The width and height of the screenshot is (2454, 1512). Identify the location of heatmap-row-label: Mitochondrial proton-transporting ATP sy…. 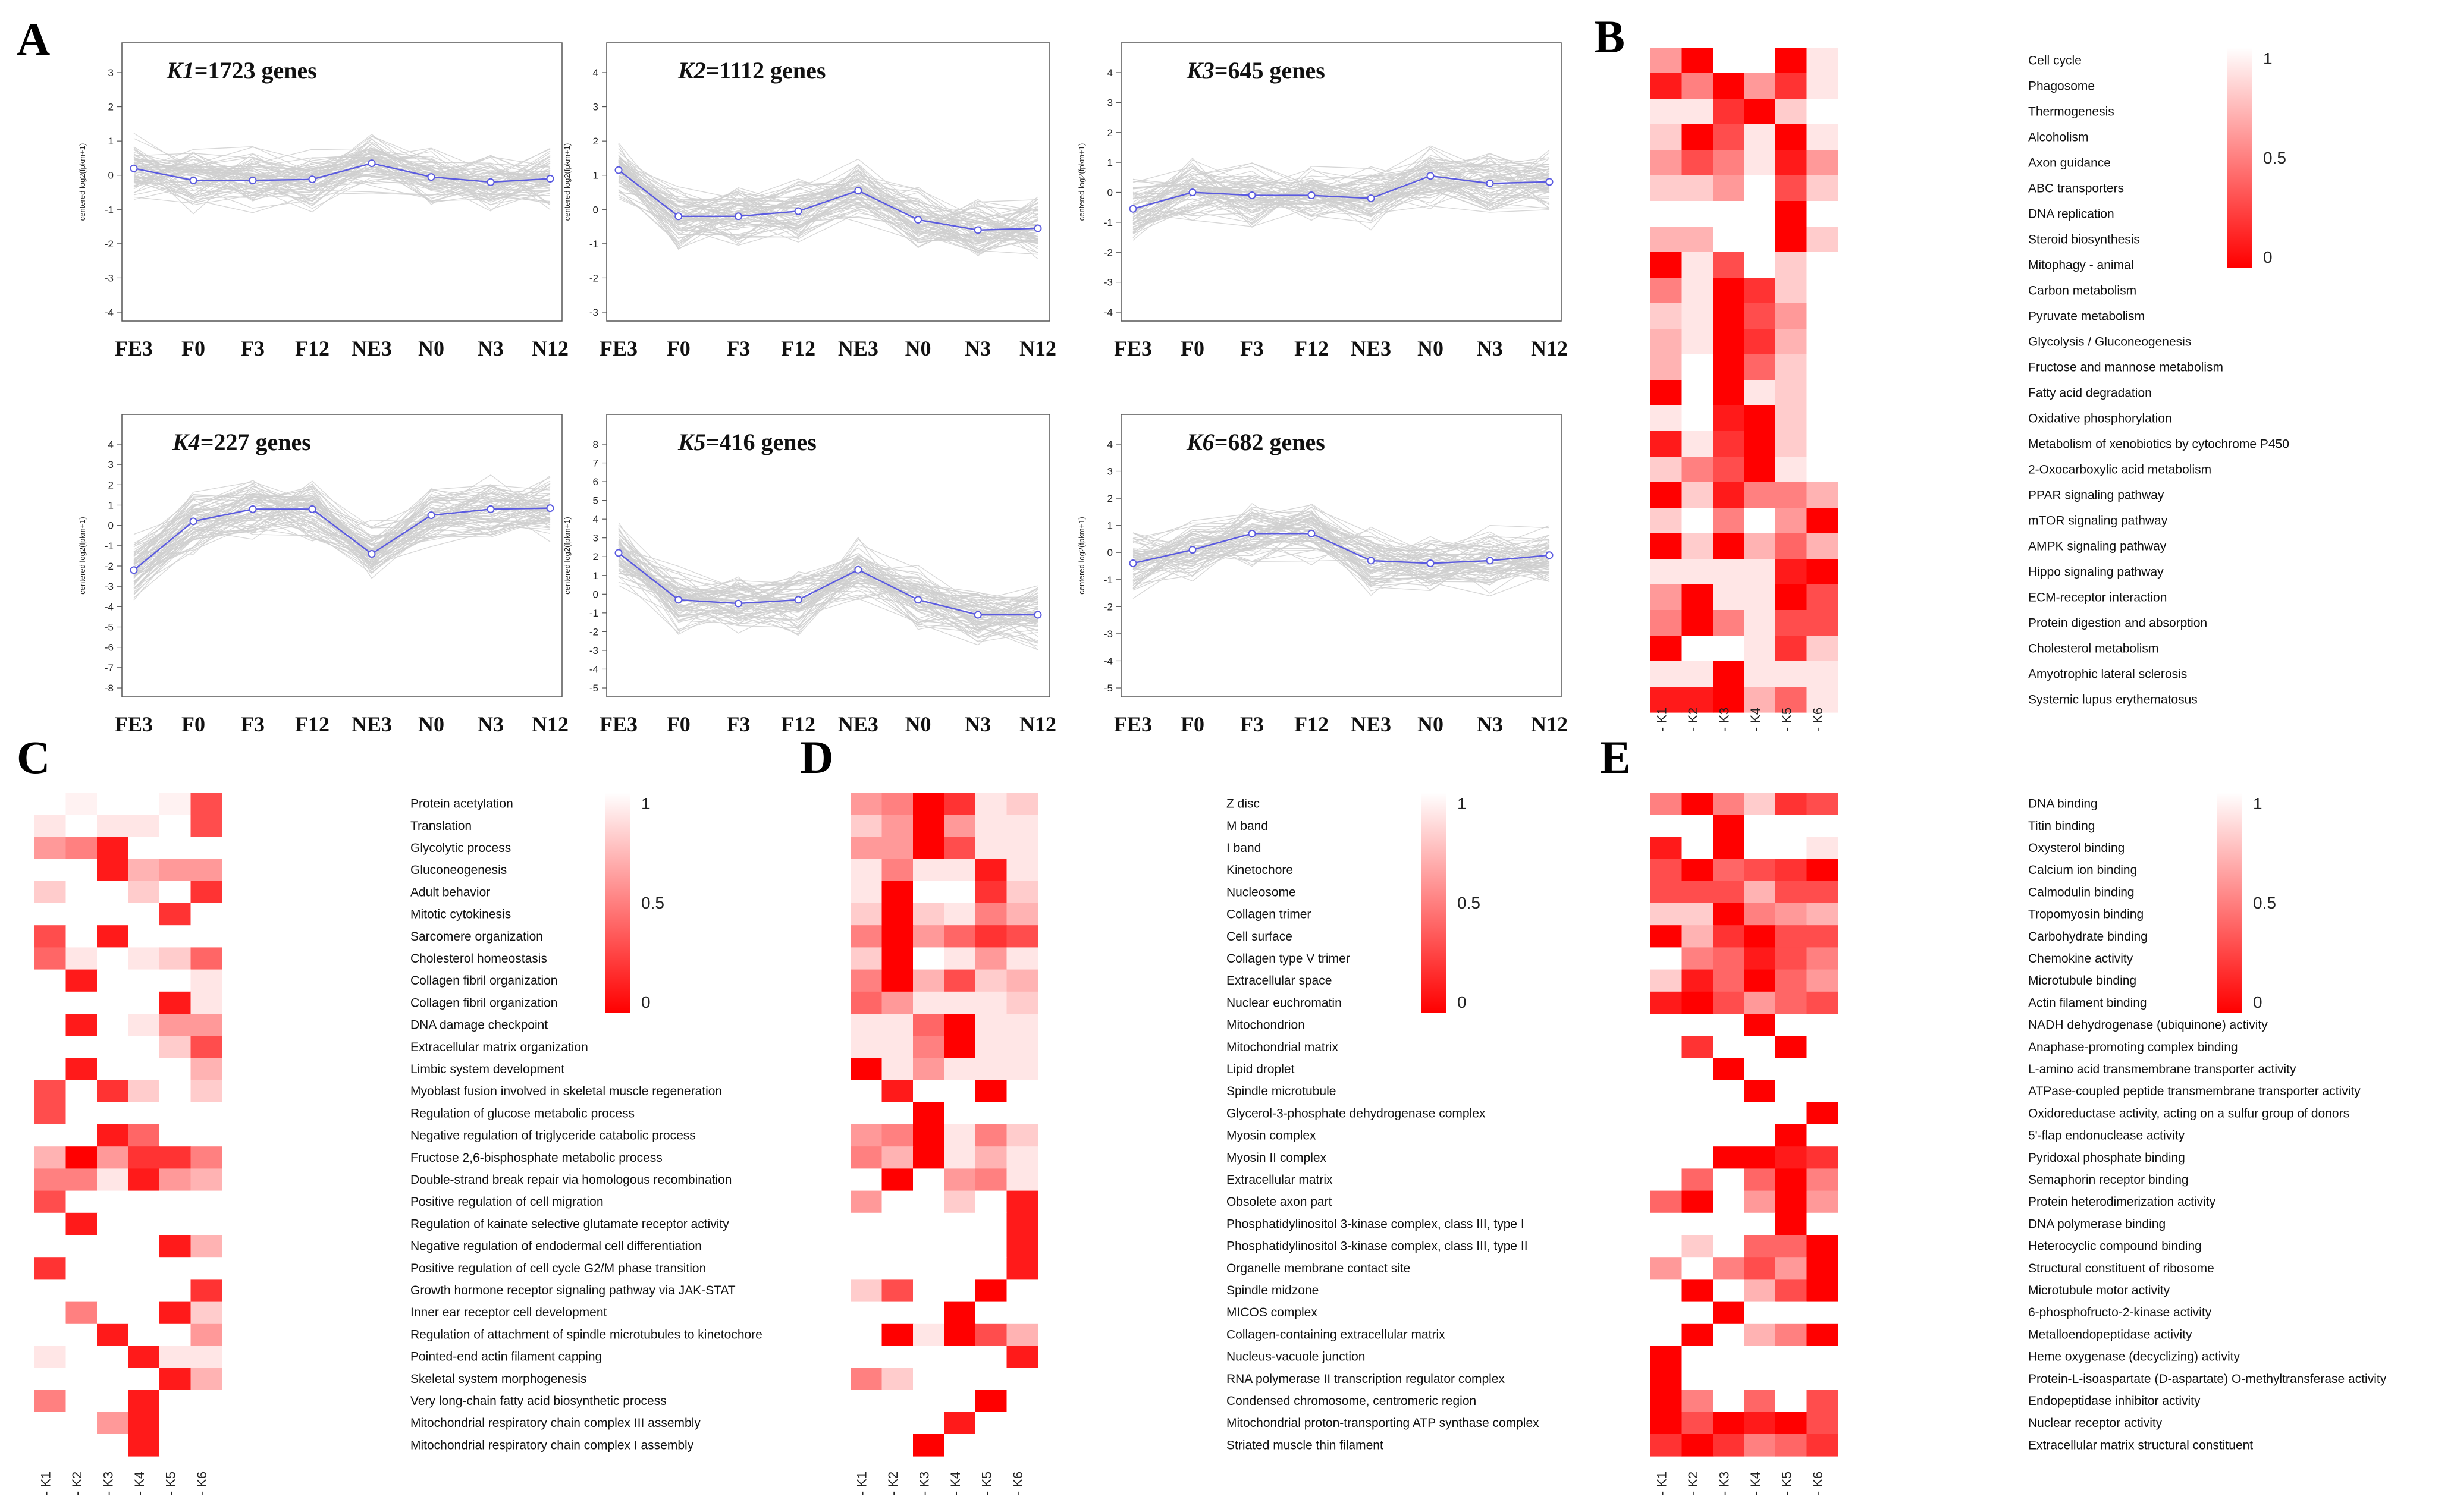
(1382, 1423).